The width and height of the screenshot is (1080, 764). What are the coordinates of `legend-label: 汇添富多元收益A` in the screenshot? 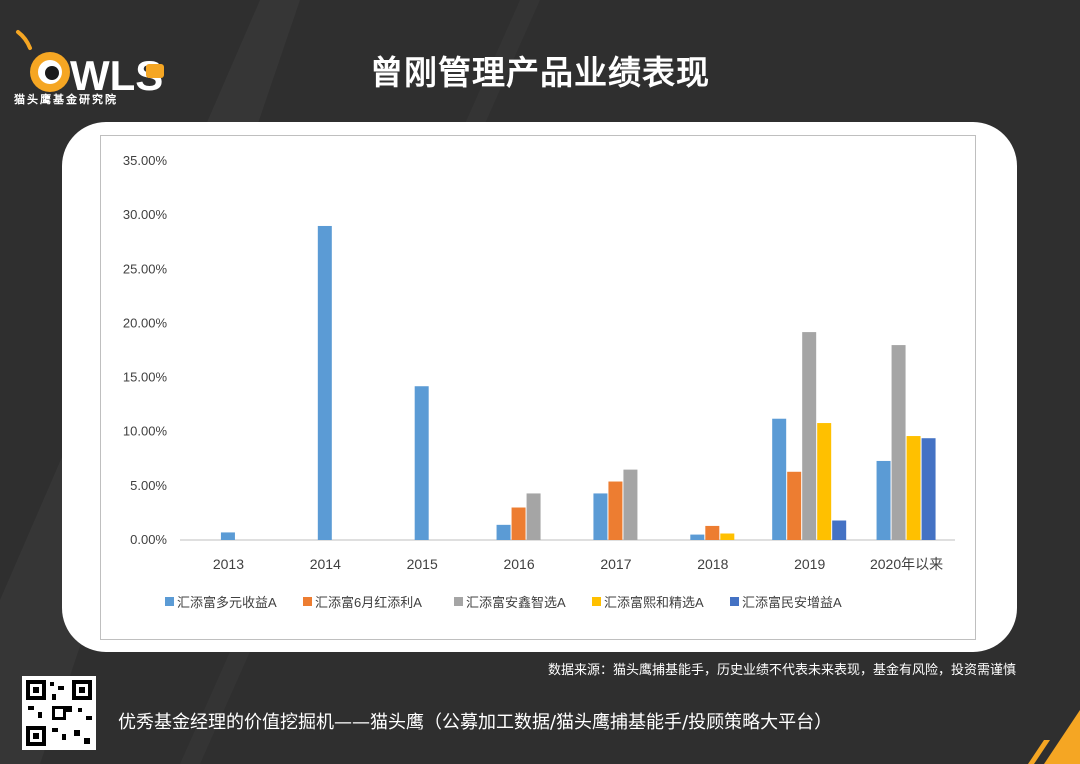 It's located at (227, 602).